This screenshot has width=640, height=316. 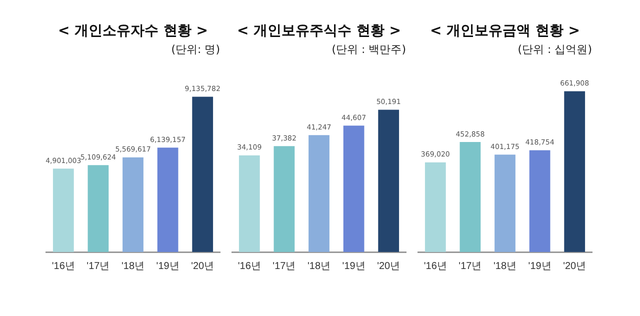 What do you see at coordinates (505, 31) in the screenshot?
I see `chart-title: < 개인보유금액 현황 >` at bounding box center [505, 31].